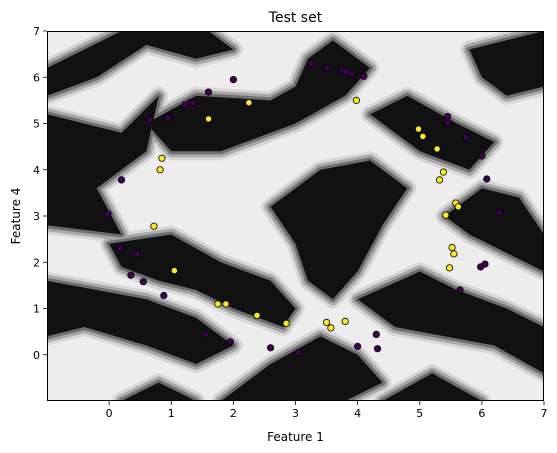 This screenshot has height=453, width=557. What do you see at coordinates (36, 216) in the screenshot?
I see `y-tick-label: 3` at bounding box center [36, 216].